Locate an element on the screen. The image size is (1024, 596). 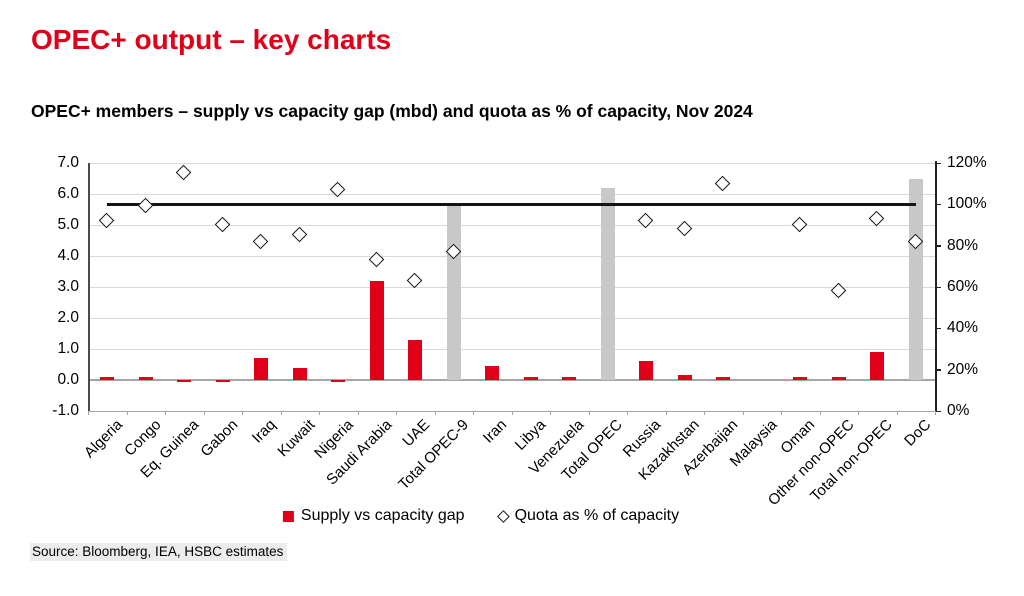
diamond-icon is located at coordinates (503, 516).